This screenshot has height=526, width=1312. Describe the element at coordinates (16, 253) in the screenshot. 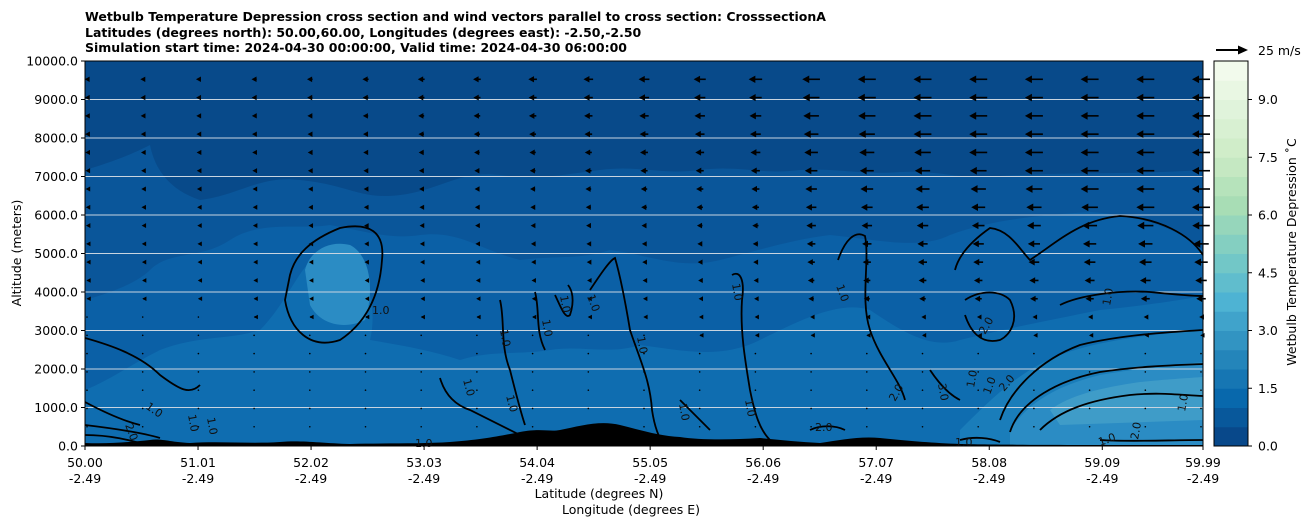

I see `y-axis-label: Altitude (meters)` at that location.